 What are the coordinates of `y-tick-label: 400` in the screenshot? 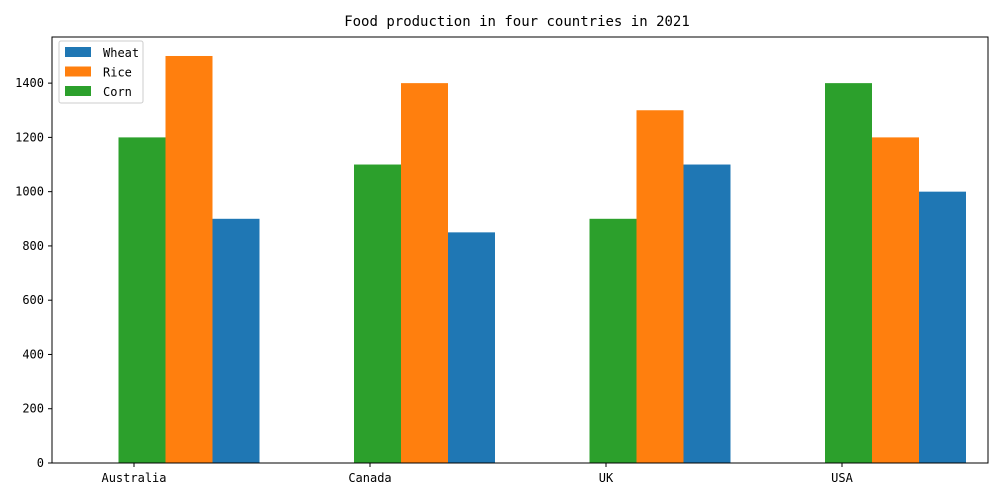 It's located at (33, 354).